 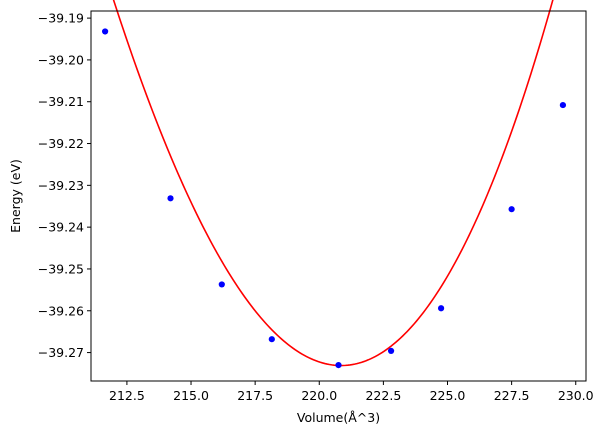 What do you see at coordinates (448, 395) in the screenshot?
I see `x-tick-label: 225.0` at bounding box center [448, 395].